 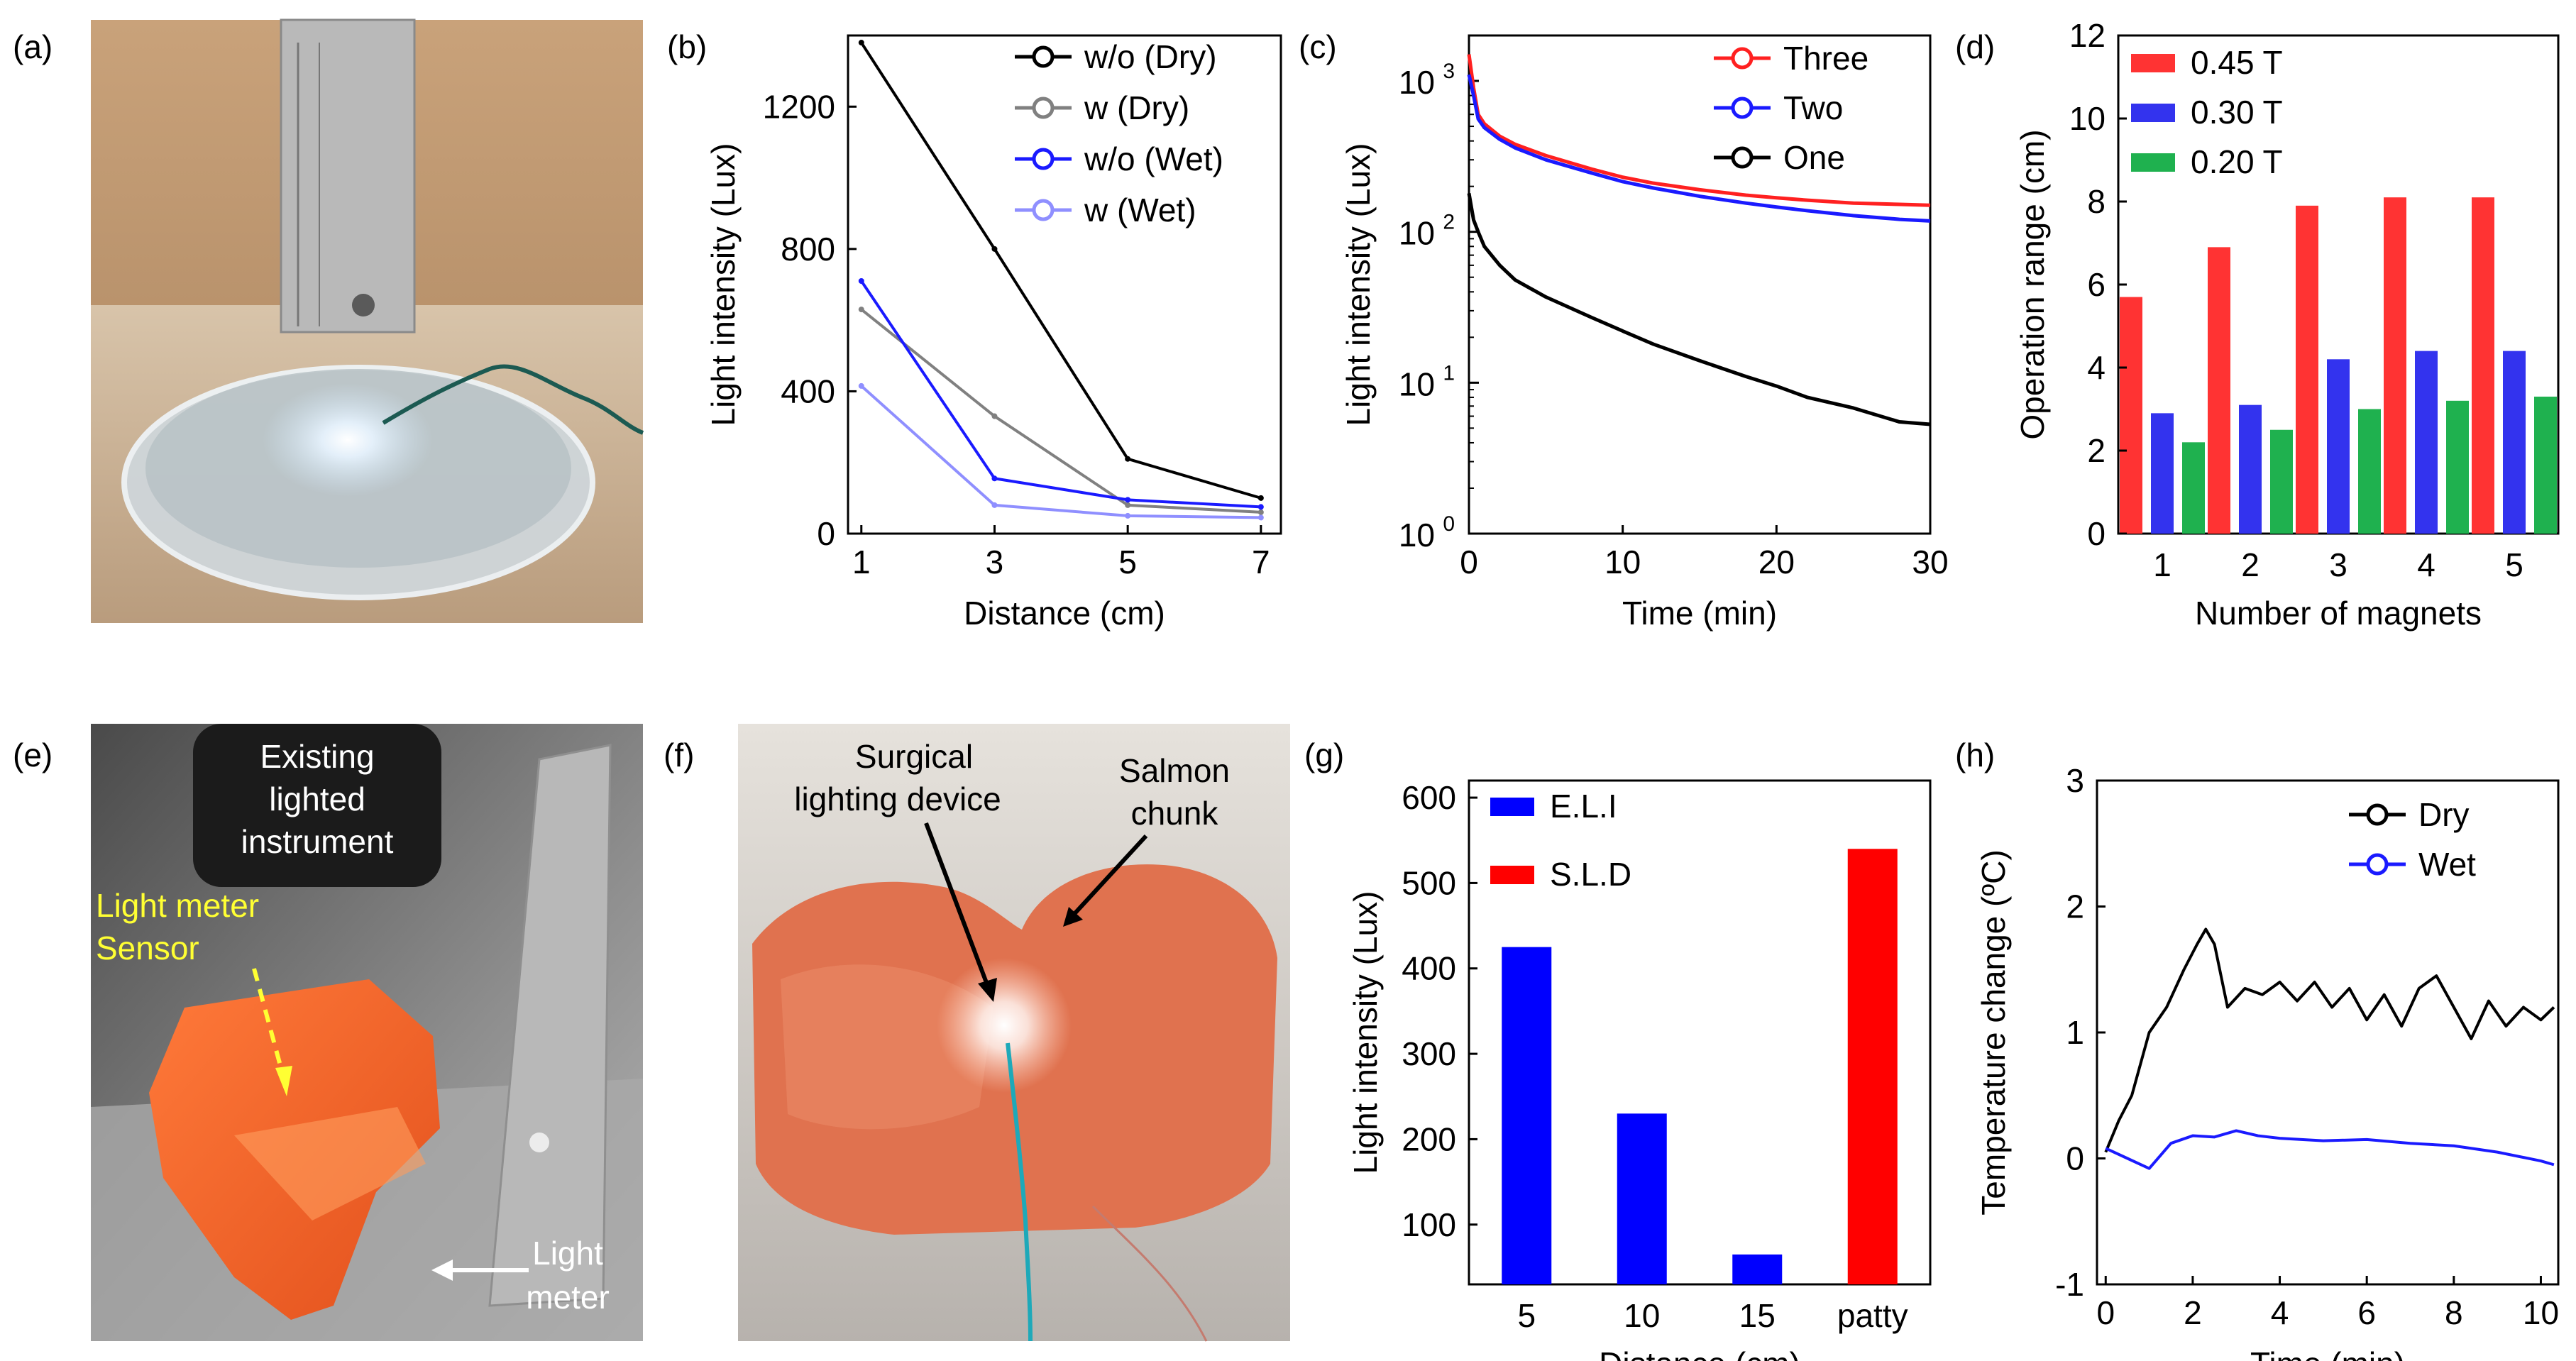 What do you see at coordinates (1699, 613) in the screenshot?
I see `x-axis-label: Time (min)` at bounding box center [1699, 613].